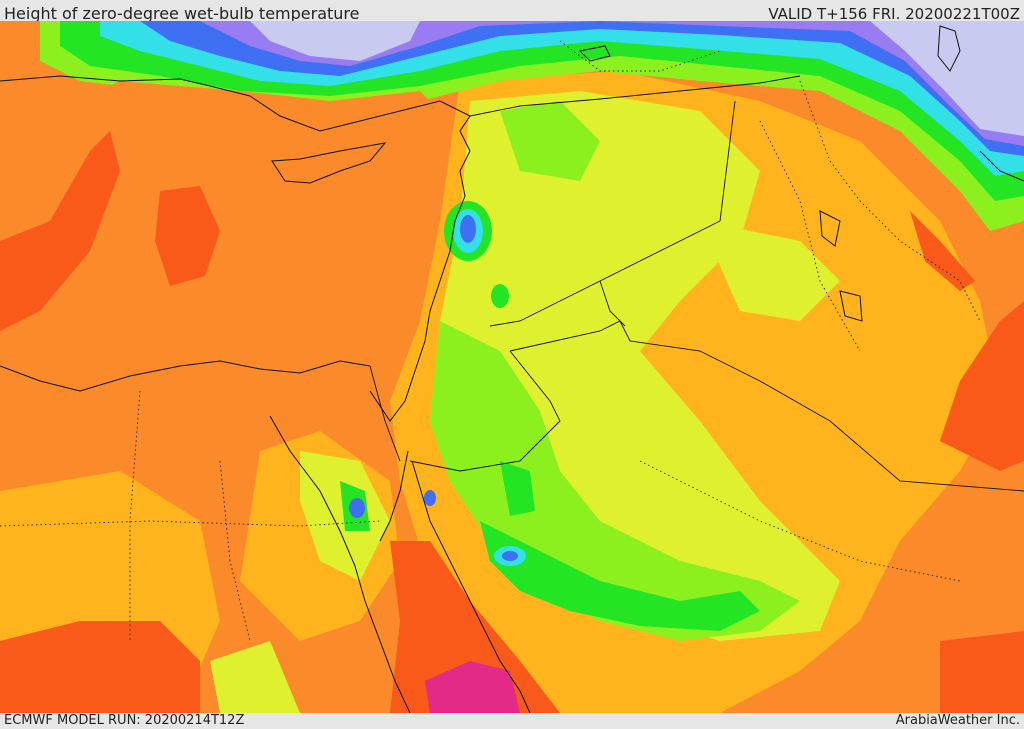  I want to click on border-dotted-iraq, so click(810, 236).